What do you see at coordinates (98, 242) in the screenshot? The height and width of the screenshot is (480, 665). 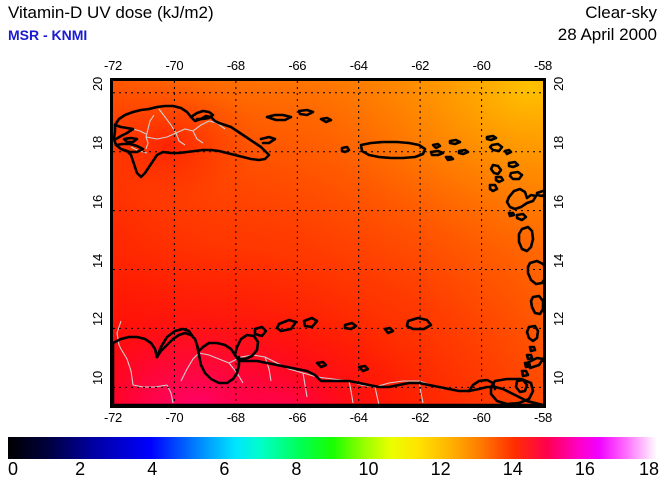 I see `axis-left-labels: 20 18 16 14 12 10` at bounding box center [98, 242].